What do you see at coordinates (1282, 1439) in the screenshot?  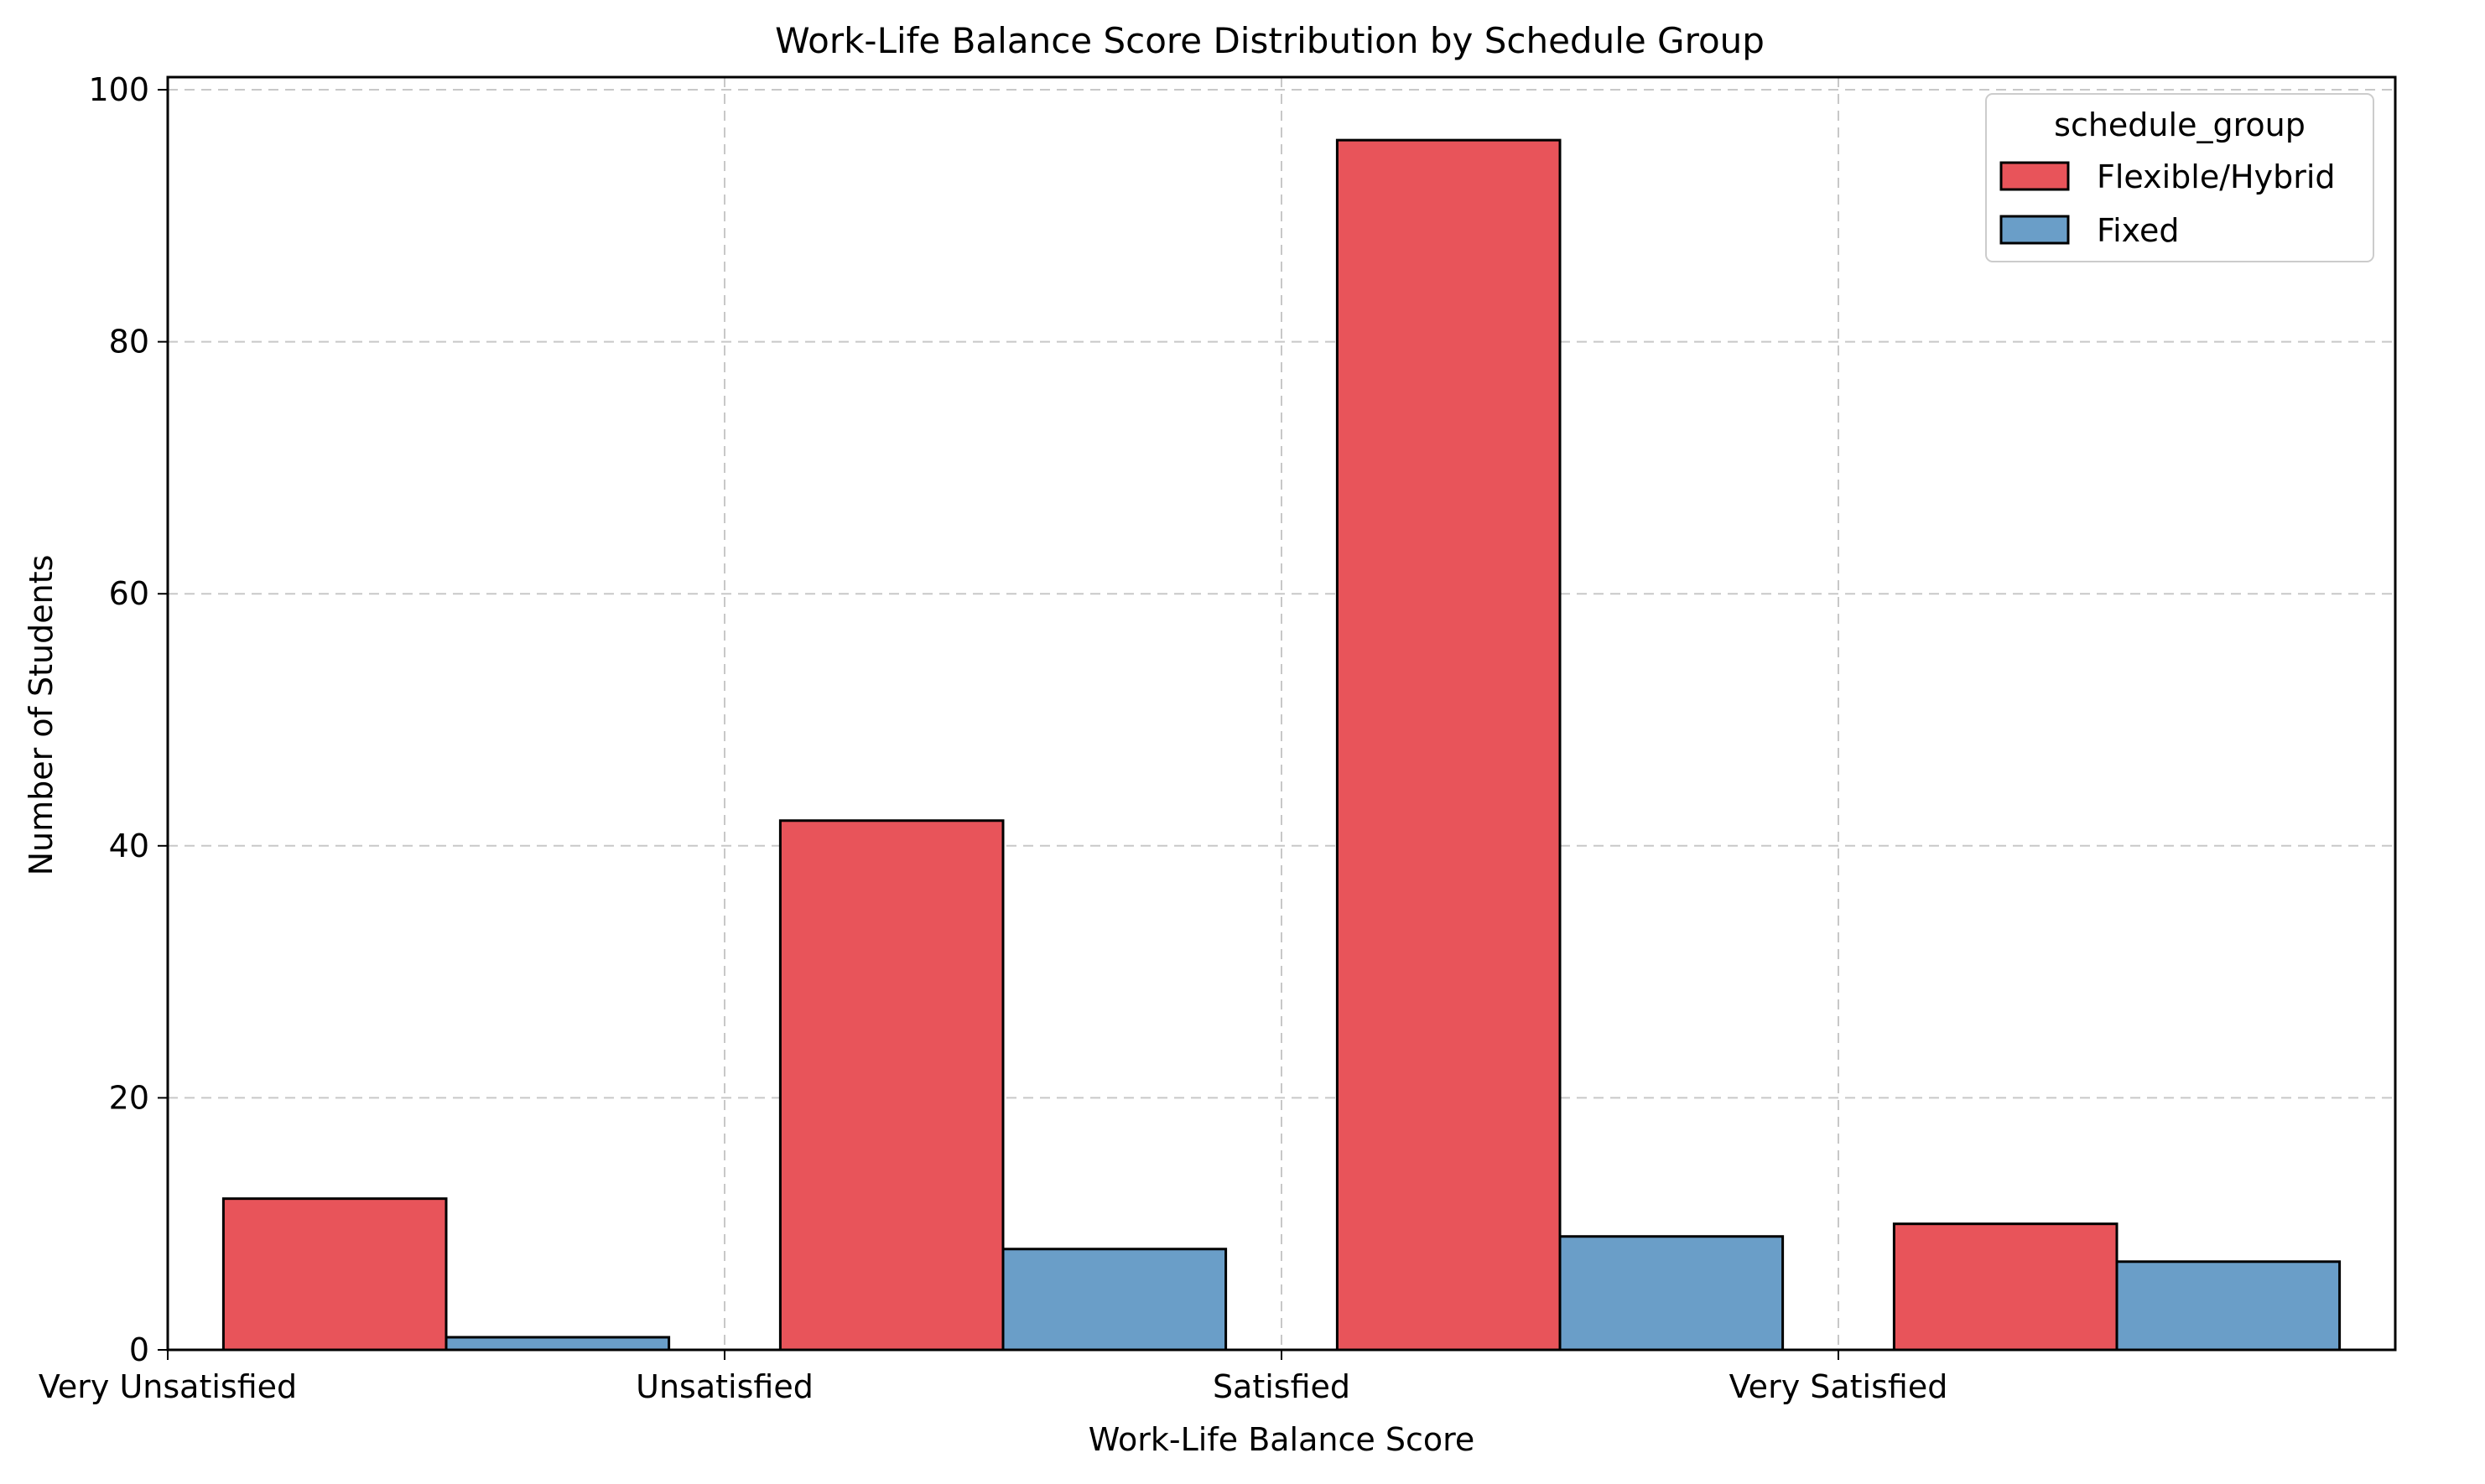 I see `x-axis-label: Work-Life Balance Score` at bounding box center [1282, 1439].